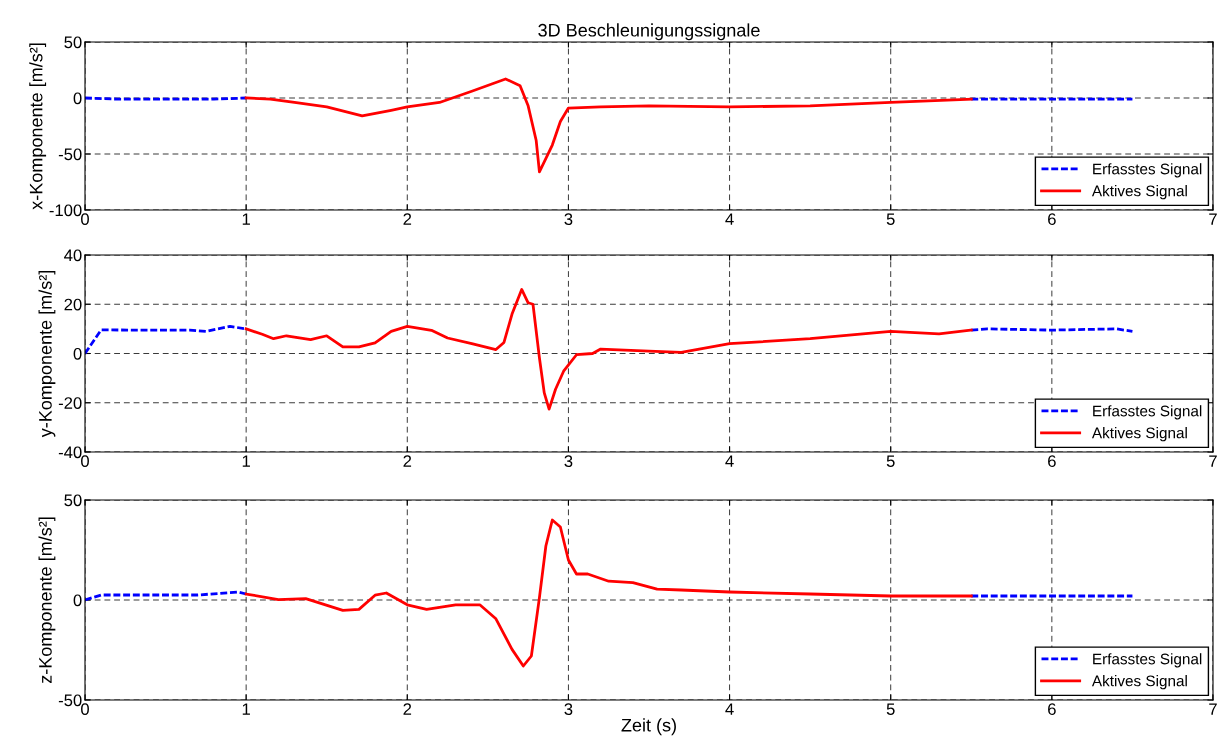 This screenshot has width=1222, height=754. I want to click on y-tick-label: 20, so click(73, 304).